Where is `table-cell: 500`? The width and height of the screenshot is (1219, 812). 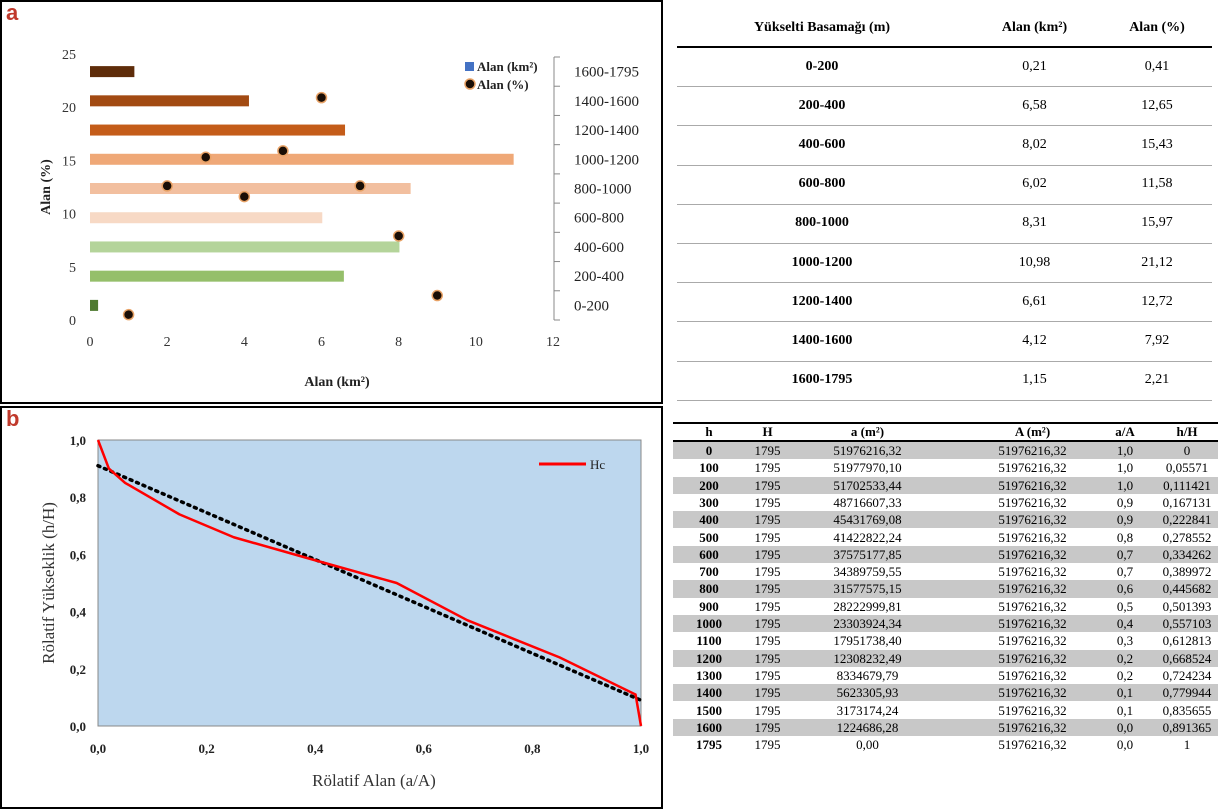
table-cell: 500 is located at coordinates (709, 537).